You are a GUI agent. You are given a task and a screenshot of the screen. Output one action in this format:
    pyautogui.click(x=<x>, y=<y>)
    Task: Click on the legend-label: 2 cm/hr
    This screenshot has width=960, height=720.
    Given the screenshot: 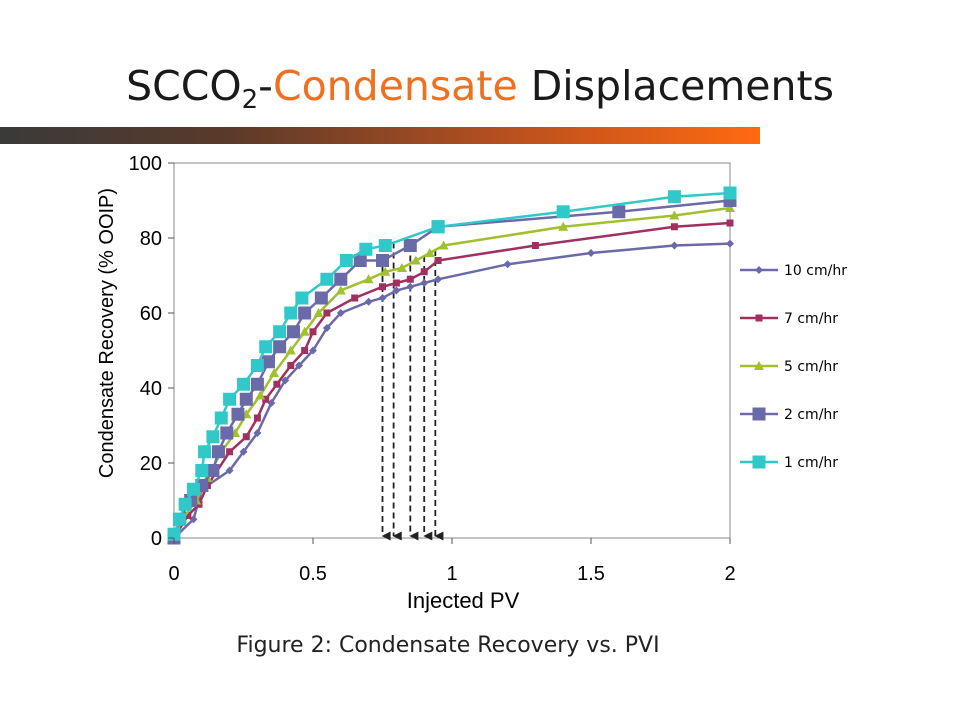 What is the action you would take?
    pyautogui.click(x=811, y=415)
    